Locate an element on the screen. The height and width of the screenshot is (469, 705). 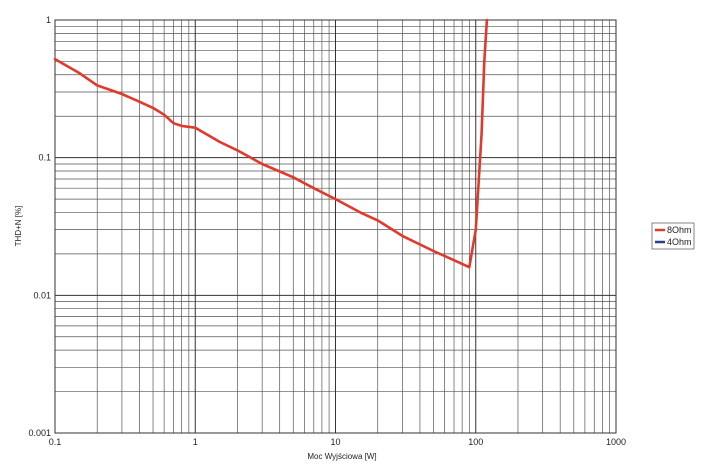
x-tick-labels: 0.1 1 10 100 1000 is located at coordinates (337, 442).